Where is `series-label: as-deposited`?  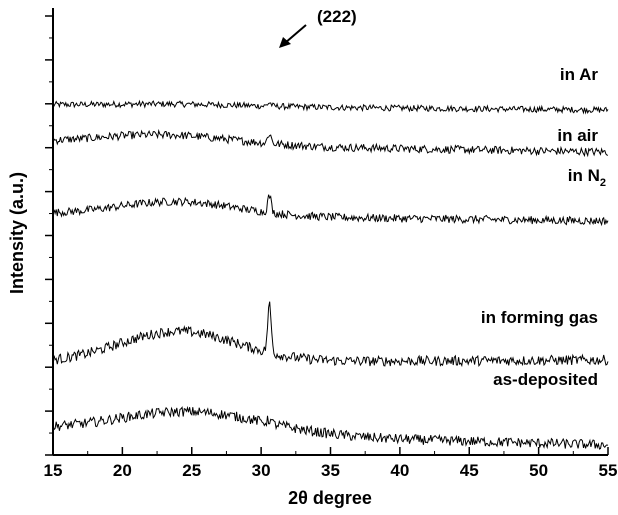
series-label: as-deposited is located at coordinates (545, 379).